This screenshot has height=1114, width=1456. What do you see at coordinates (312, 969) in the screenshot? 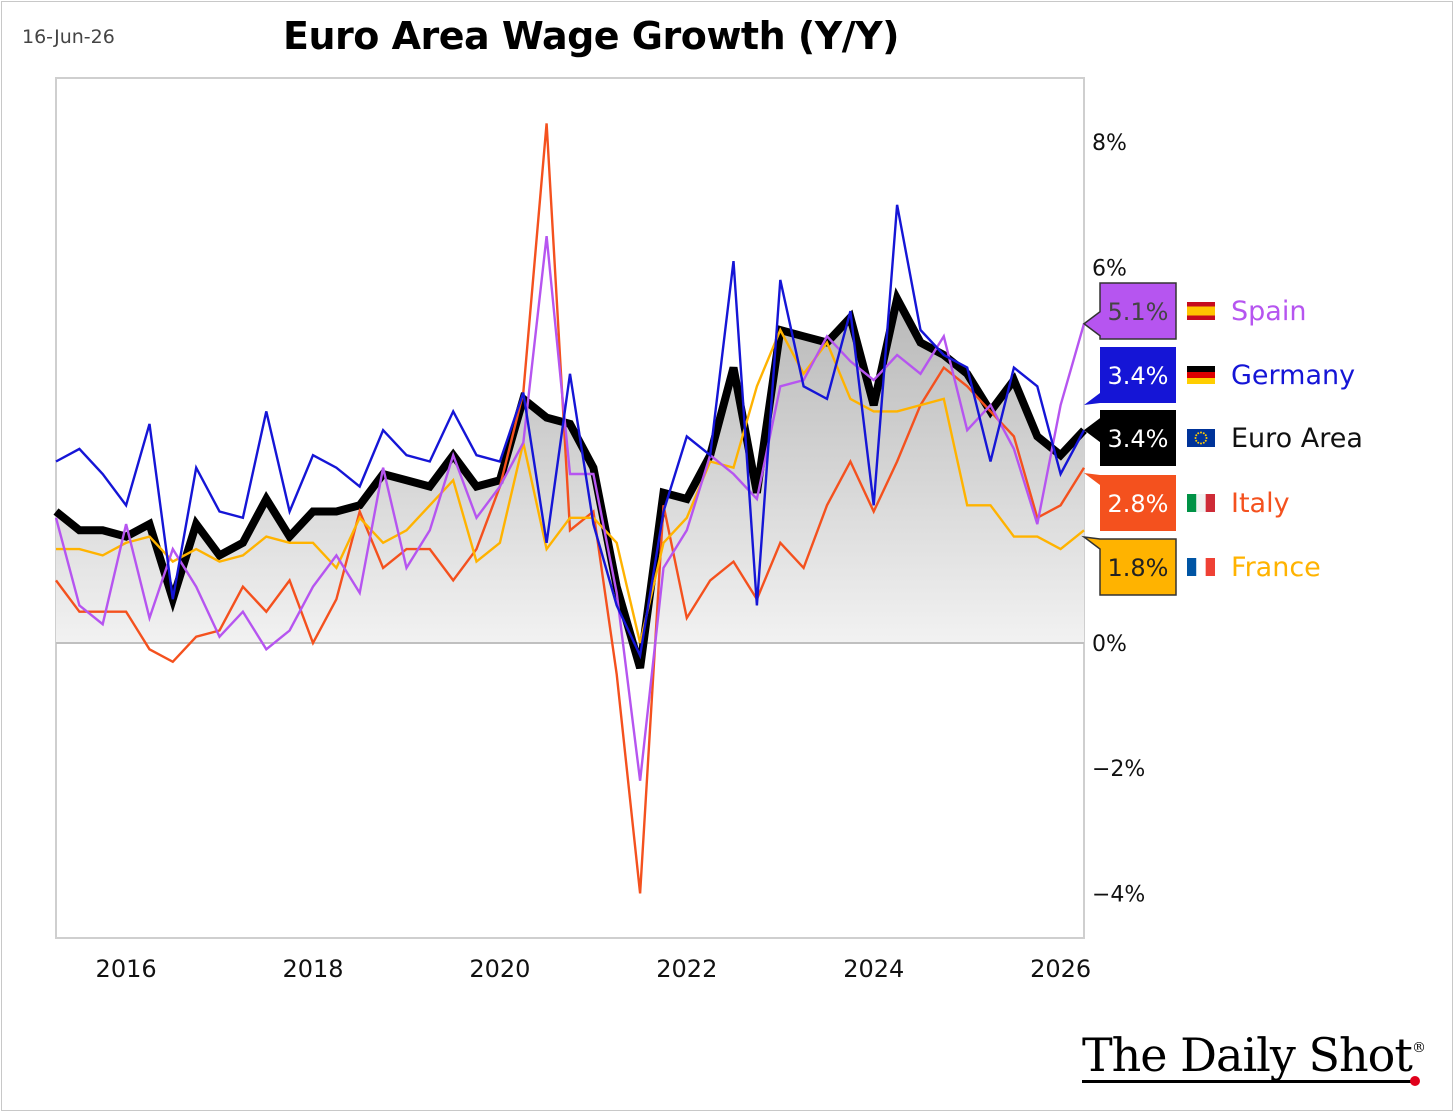
I see `x-tick-label: 2018` at bounding box center [312, 969].